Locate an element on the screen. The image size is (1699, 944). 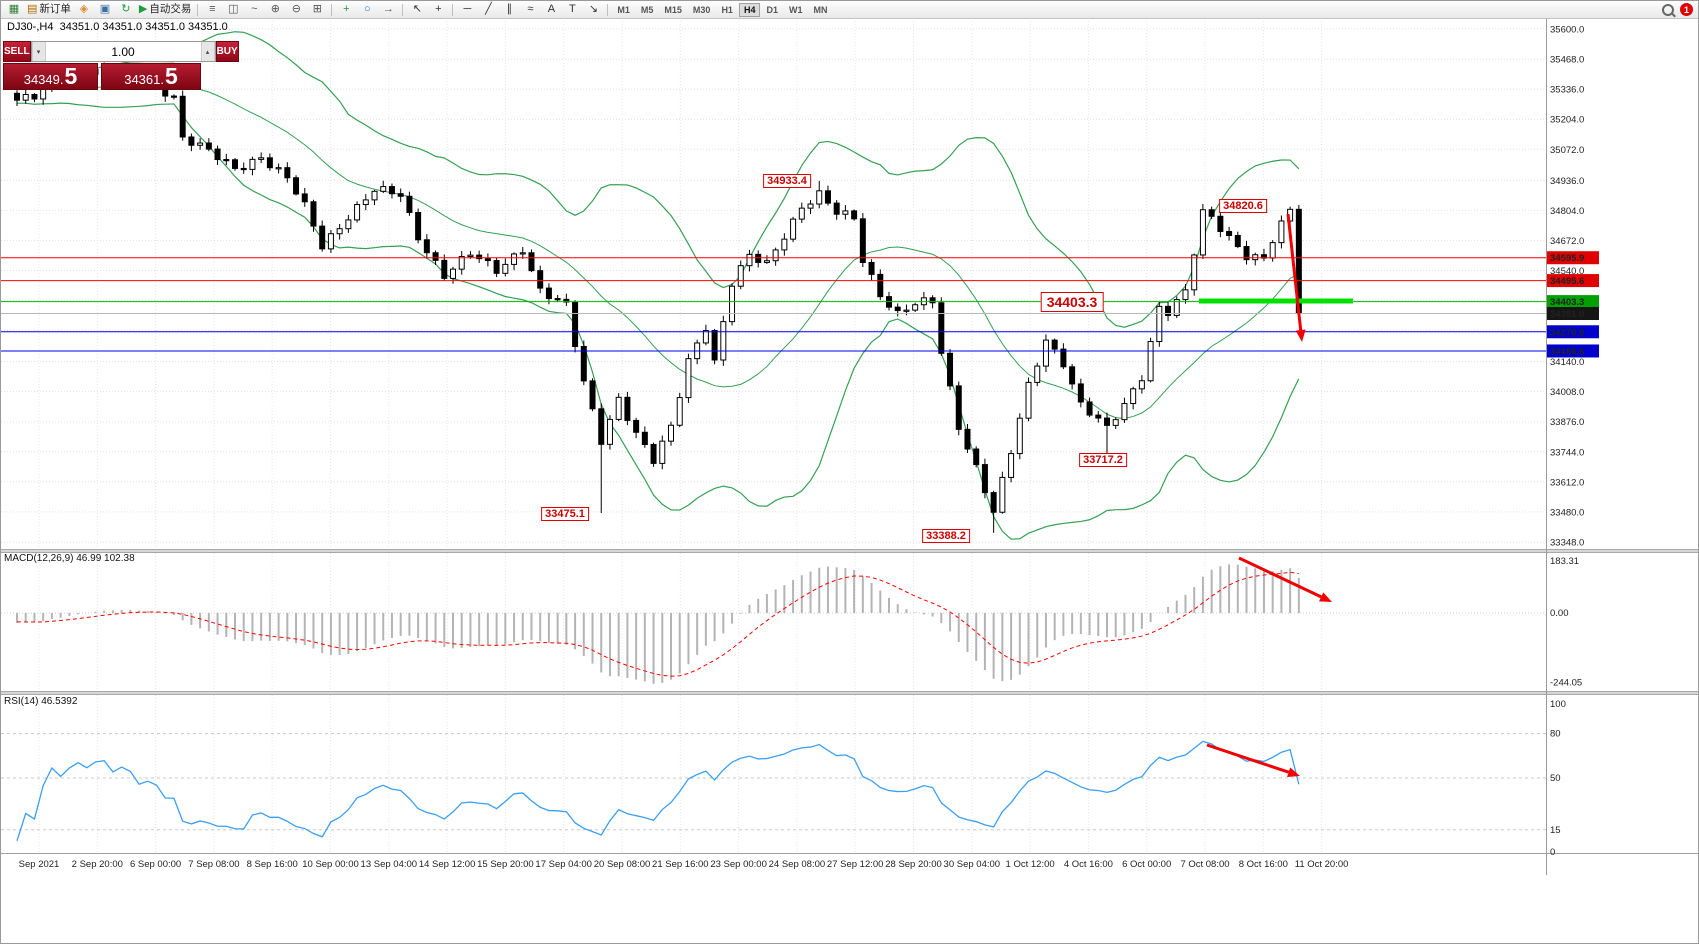
line-chart-icon: ~ is located at coordinates (254, 9).